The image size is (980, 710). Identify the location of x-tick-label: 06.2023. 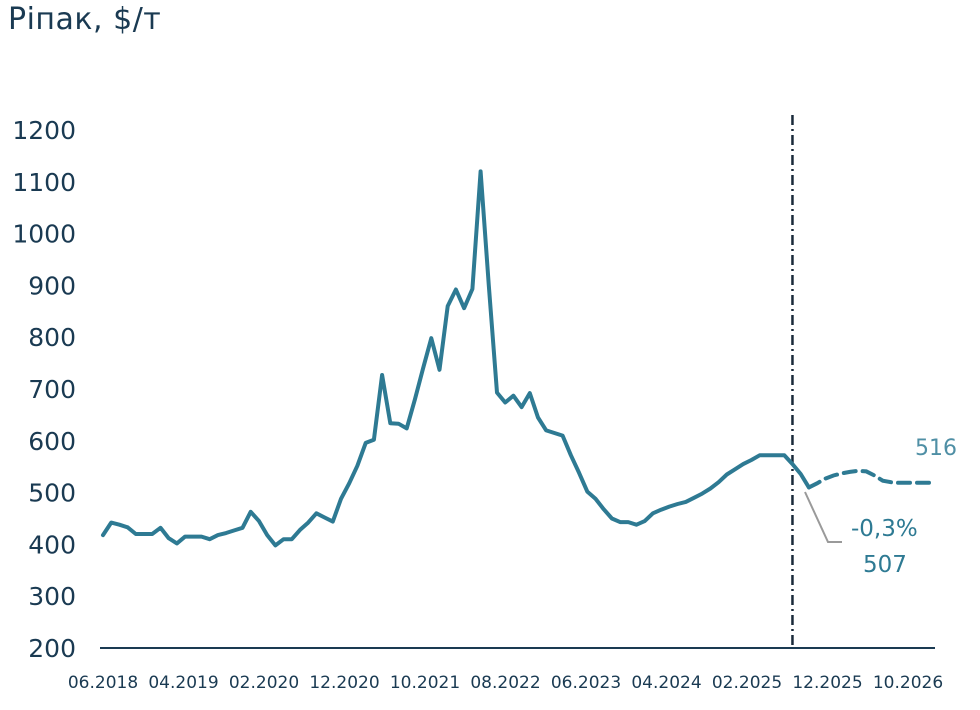
(586, 683).